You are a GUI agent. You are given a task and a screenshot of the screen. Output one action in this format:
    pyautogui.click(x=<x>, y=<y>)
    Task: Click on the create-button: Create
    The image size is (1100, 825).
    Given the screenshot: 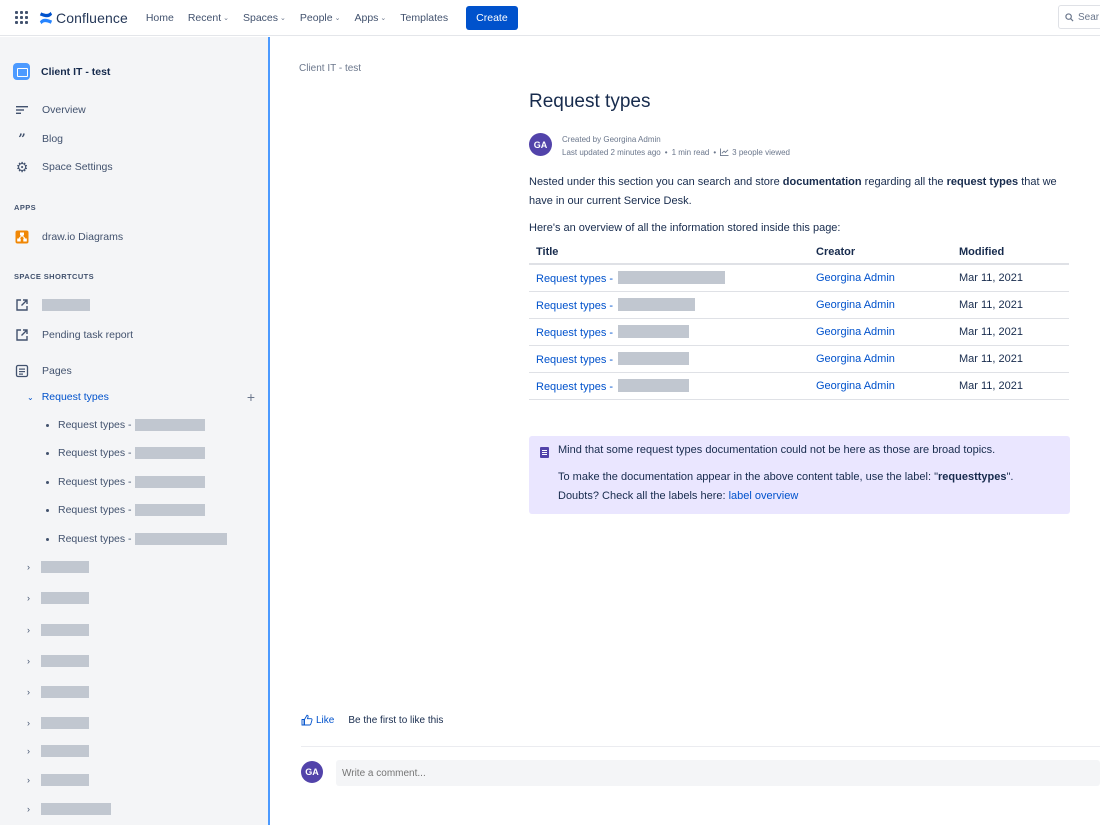 What is the action you would take?
    pyautogui.click(x=492, y=17)
    